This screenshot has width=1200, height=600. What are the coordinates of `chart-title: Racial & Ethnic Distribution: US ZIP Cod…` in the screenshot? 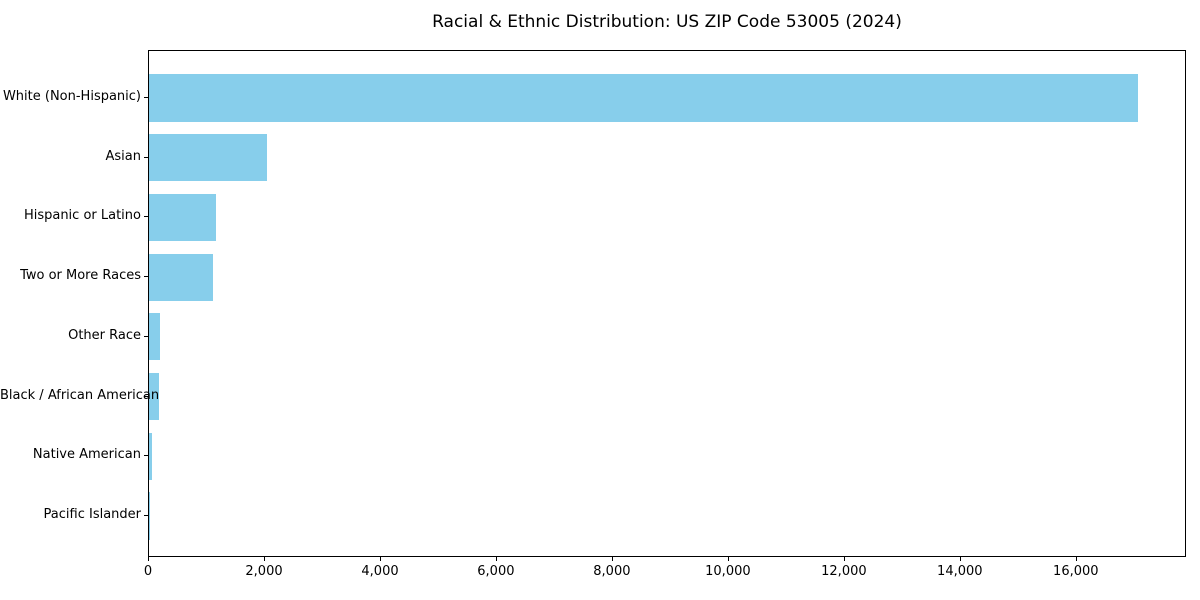 It's located at (667, 22).